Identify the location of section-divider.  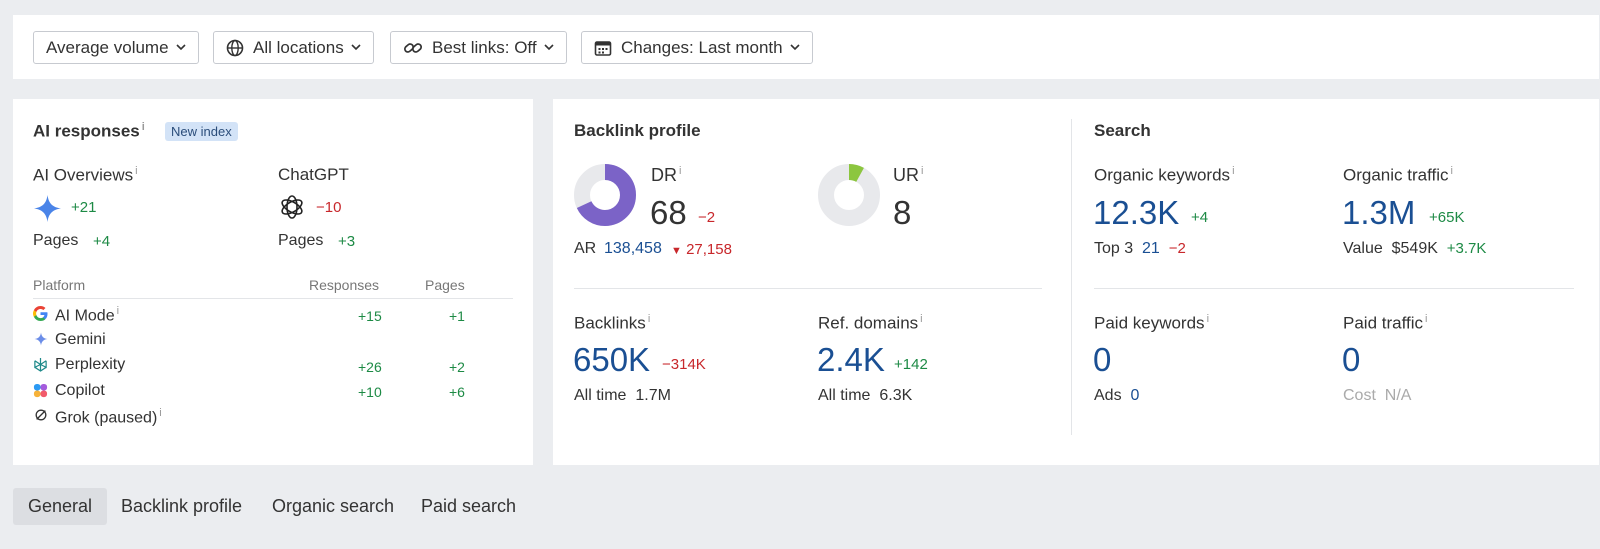
(1071, 277).